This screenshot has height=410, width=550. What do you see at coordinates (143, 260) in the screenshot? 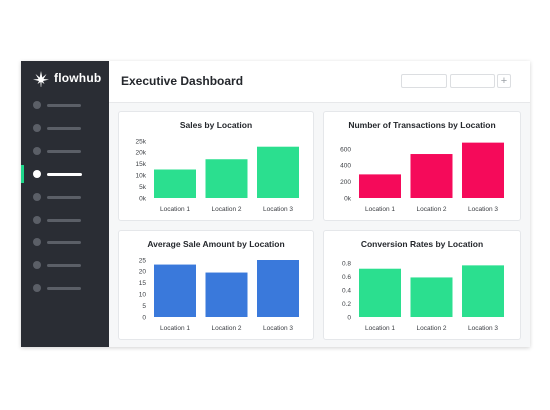
I see `y-tick-label: 25` at bounding box center [143, 260].